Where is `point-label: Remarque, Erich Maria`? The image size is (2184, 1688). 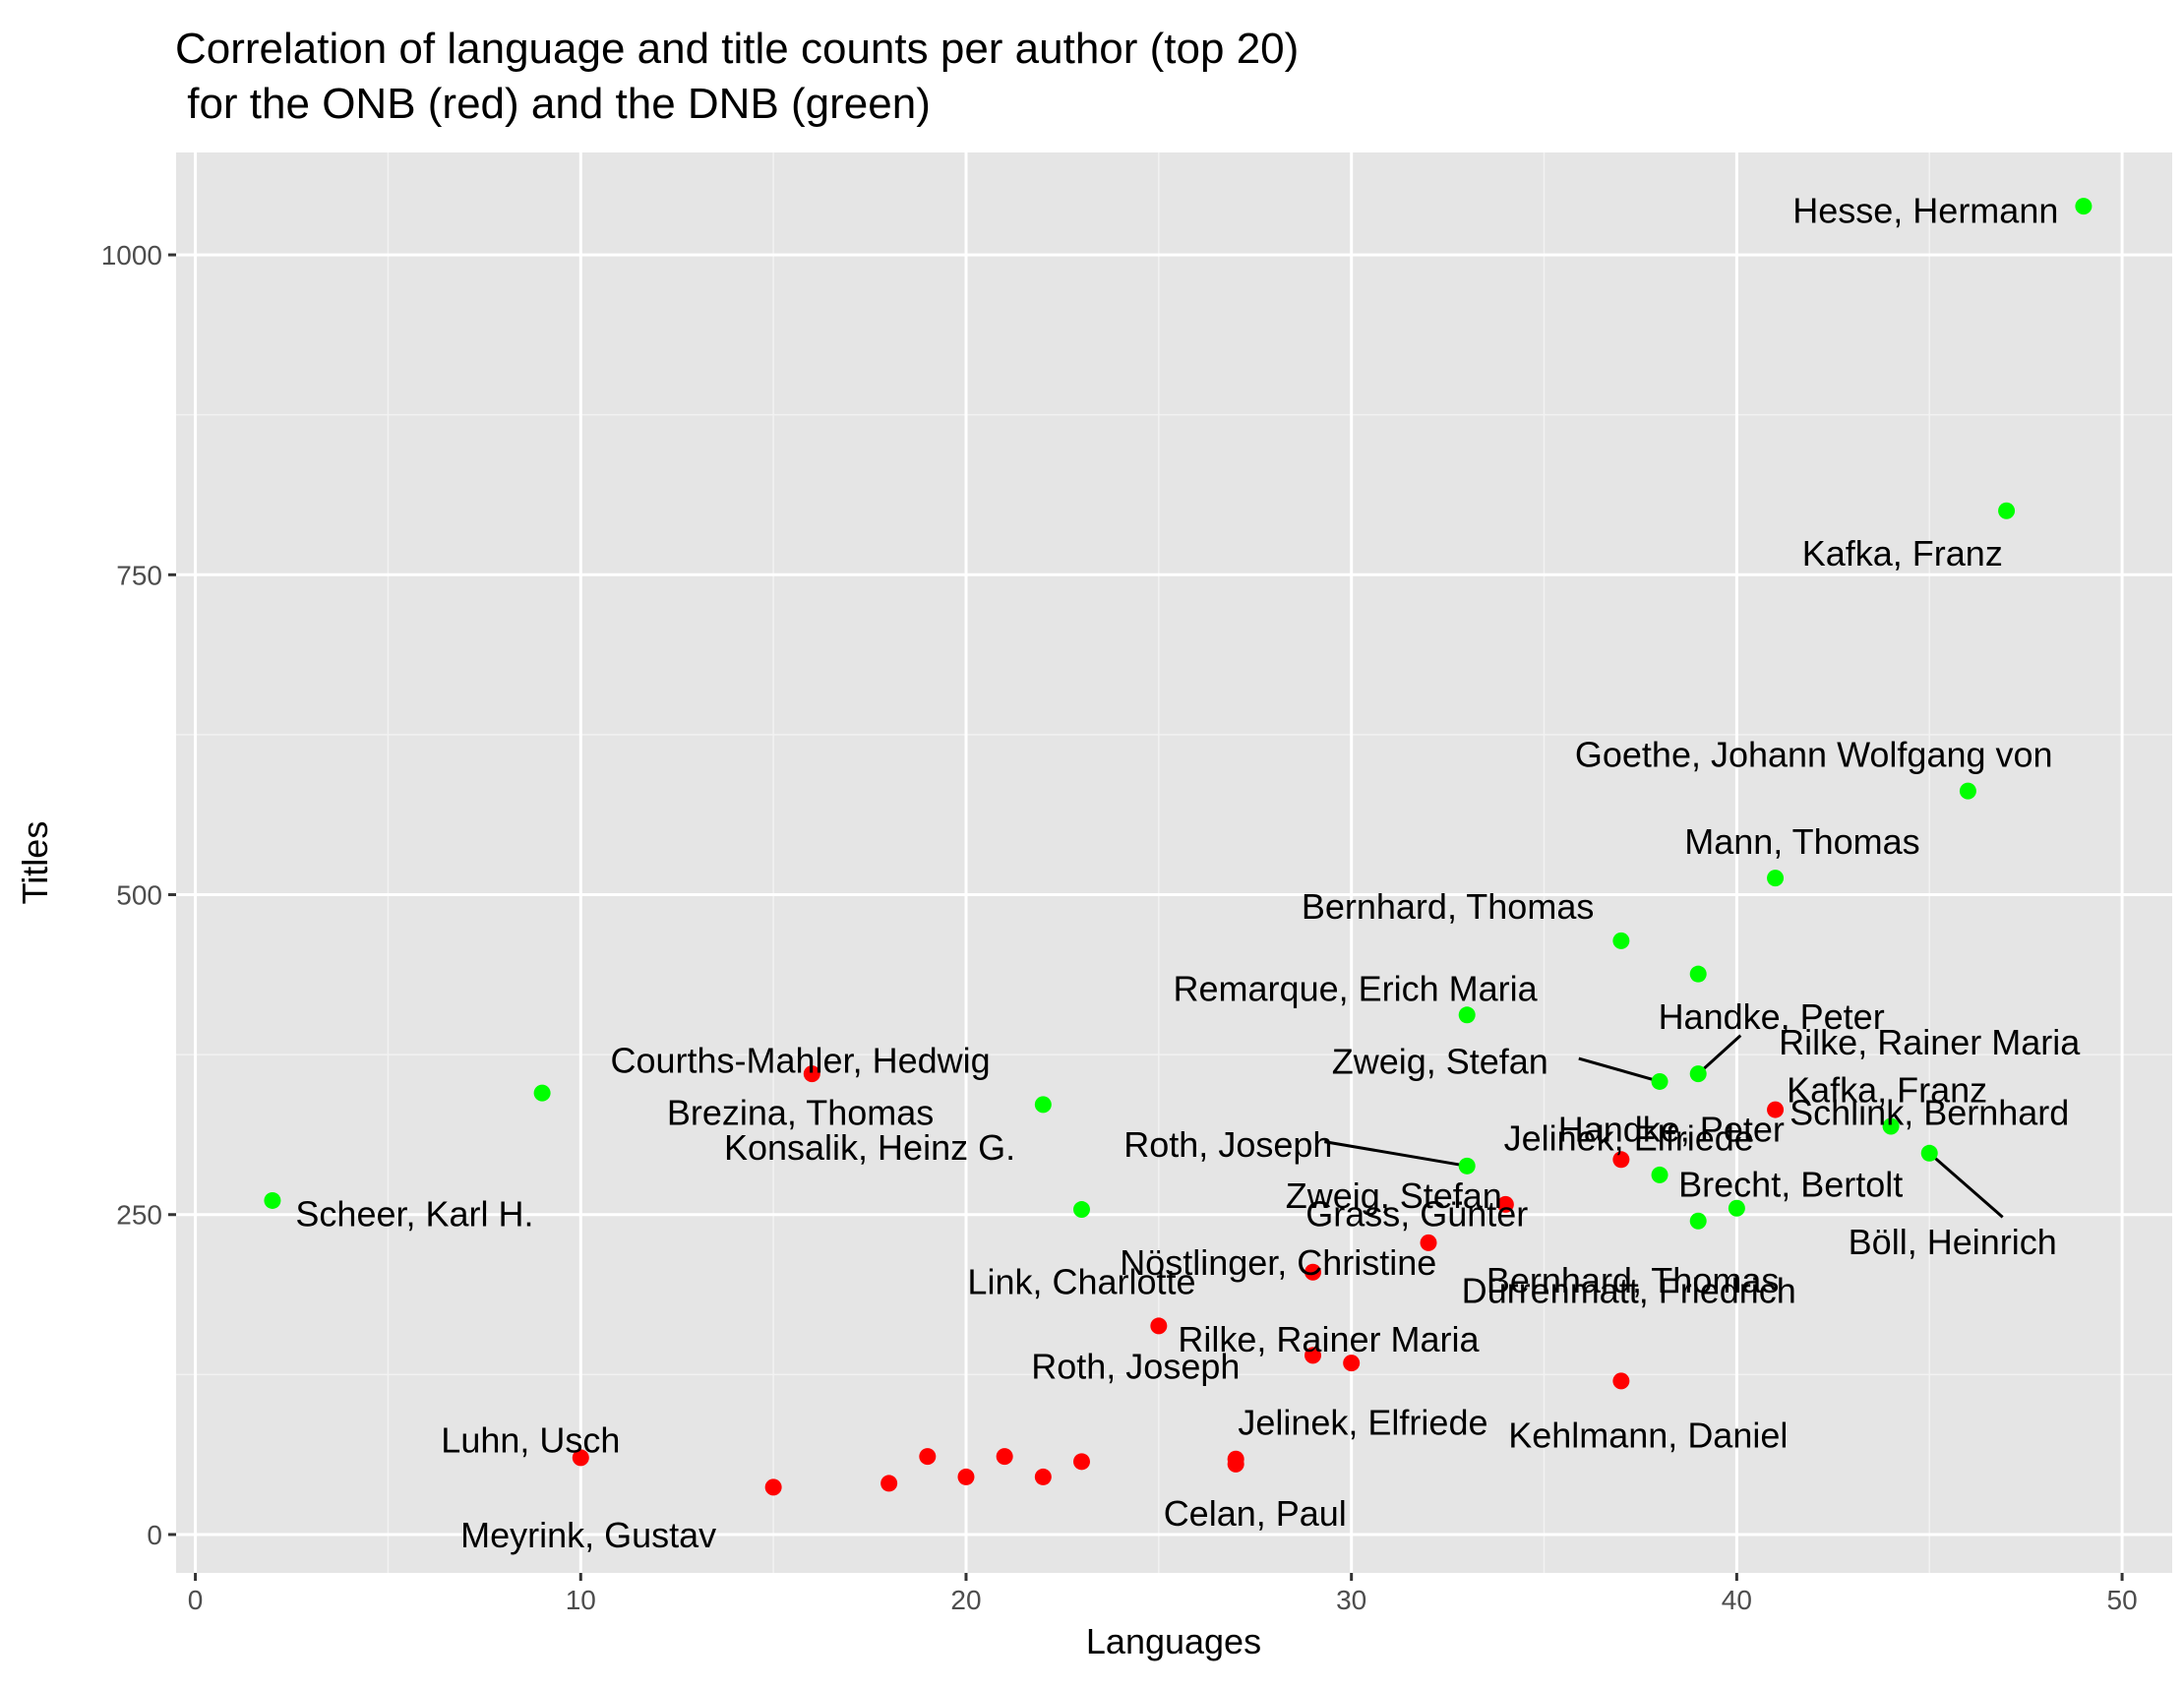
point-label: Remarque, Erich Maria is located at coordinates (1356, 988).